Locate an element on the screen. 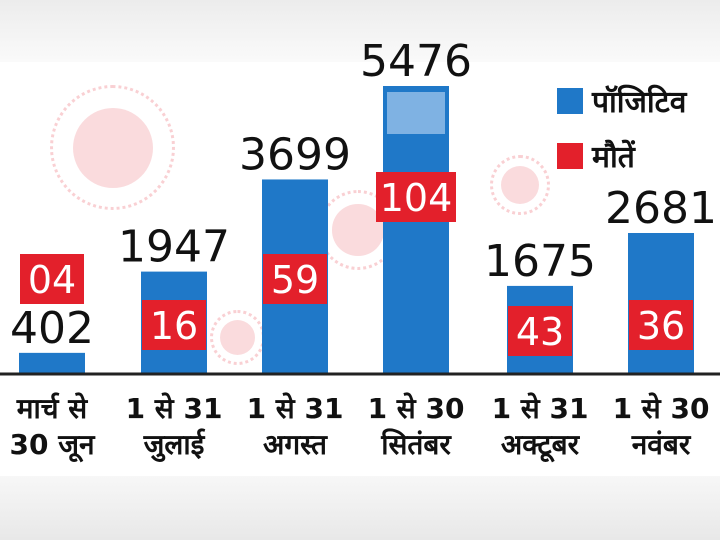 The height and width of the screenshot is (540, 720). category-label: अगस्त is located at coordinates (295, 444).